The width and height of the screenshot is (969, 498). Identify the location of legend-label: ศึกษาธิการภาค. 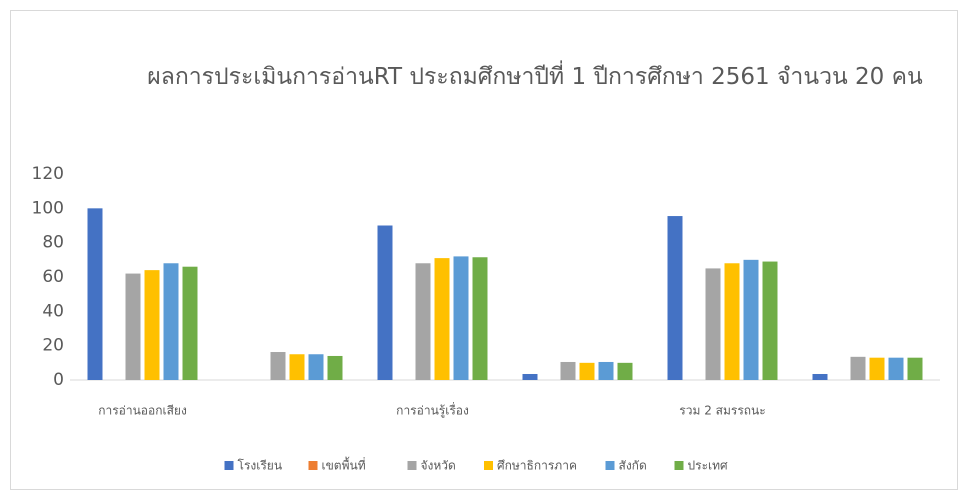
(537, 466).